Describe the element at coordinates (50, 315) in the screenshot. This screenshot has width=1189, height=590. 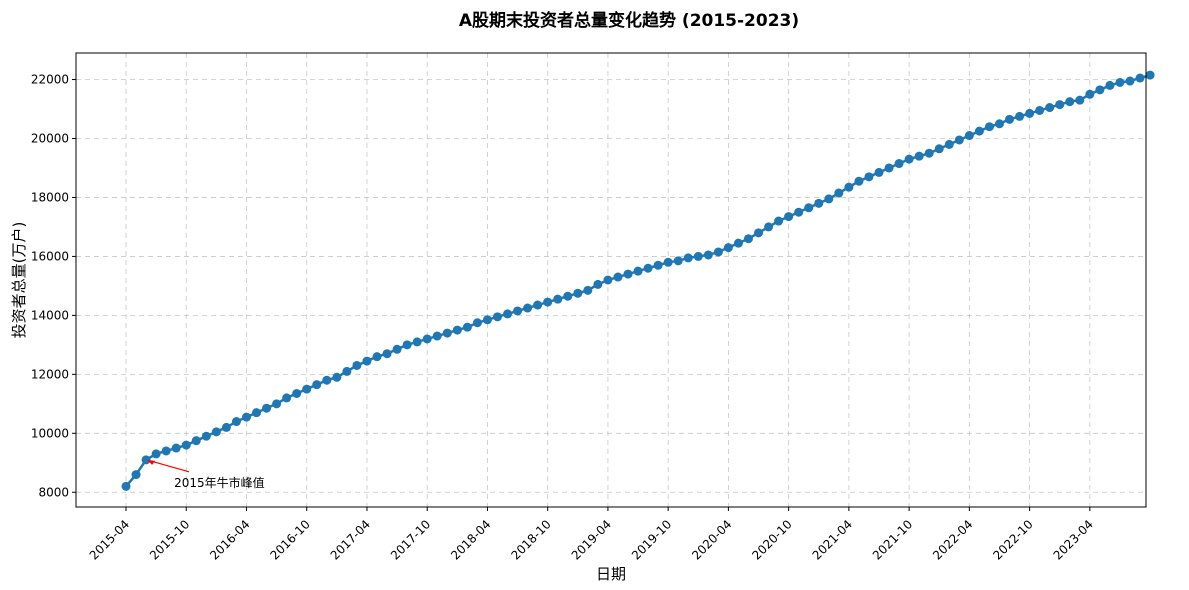
I see `y-tick-label: 14000` at that location.